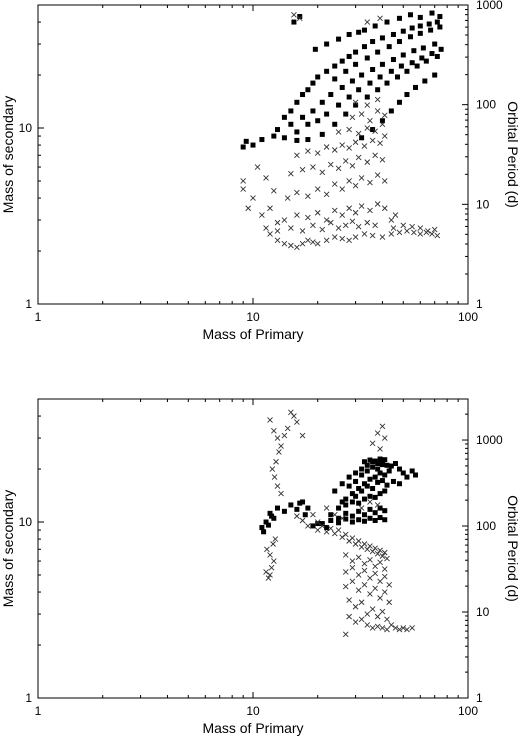 Image resolution: width=520 pixels, height=738 pixels. I want to click on y2-tick-label: 100, so click(486, 105).